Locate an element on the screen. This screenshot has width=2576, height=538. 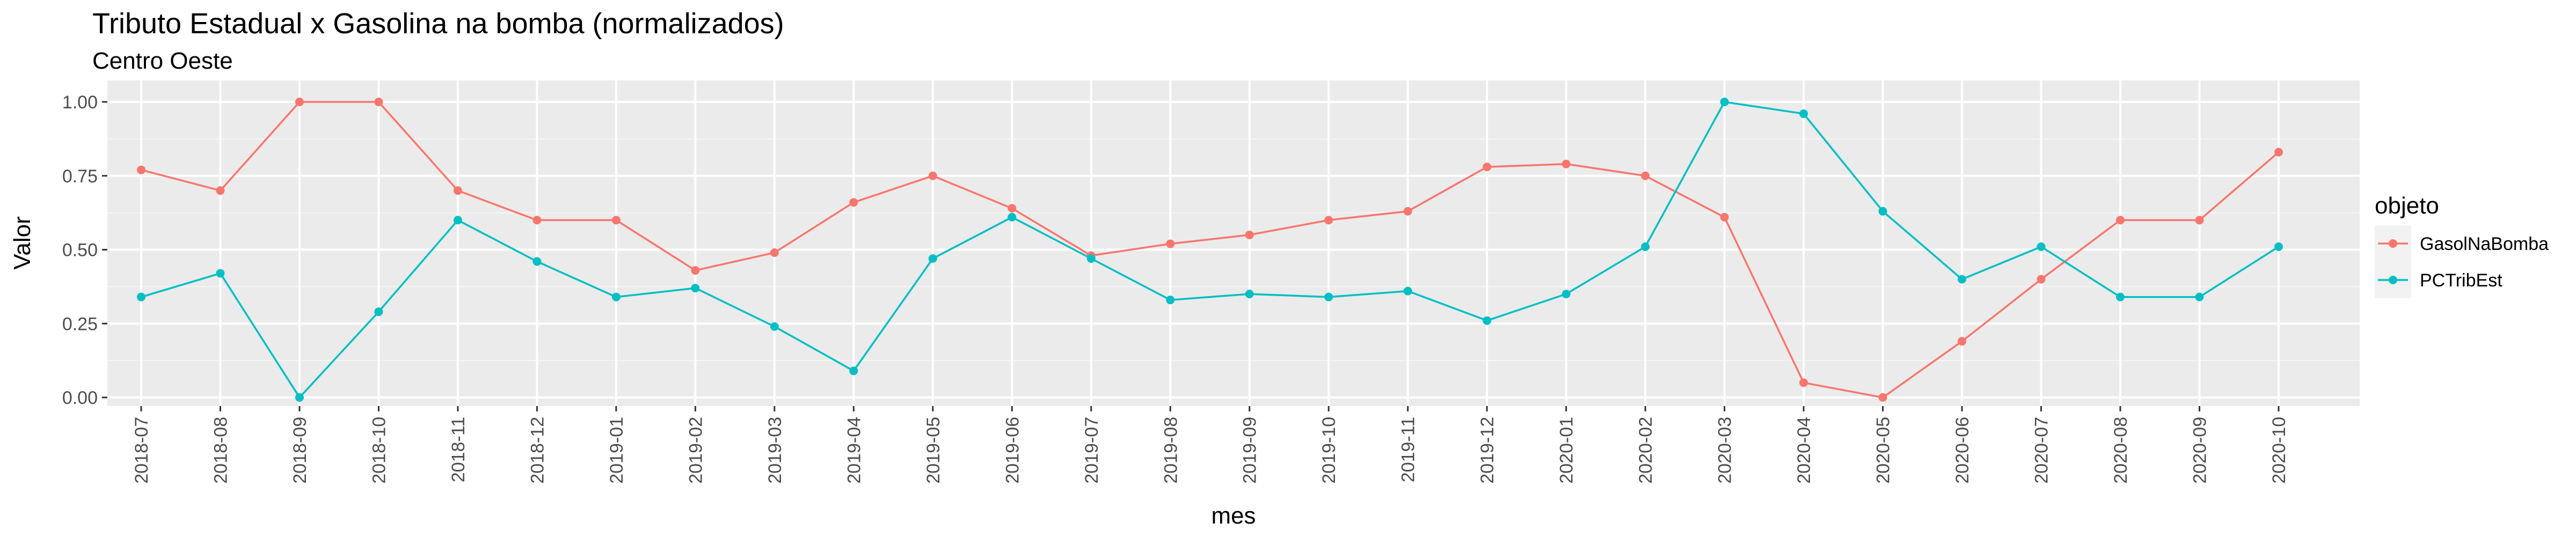
legend-label: PCTribEst is located at coordinates (2461, 280).